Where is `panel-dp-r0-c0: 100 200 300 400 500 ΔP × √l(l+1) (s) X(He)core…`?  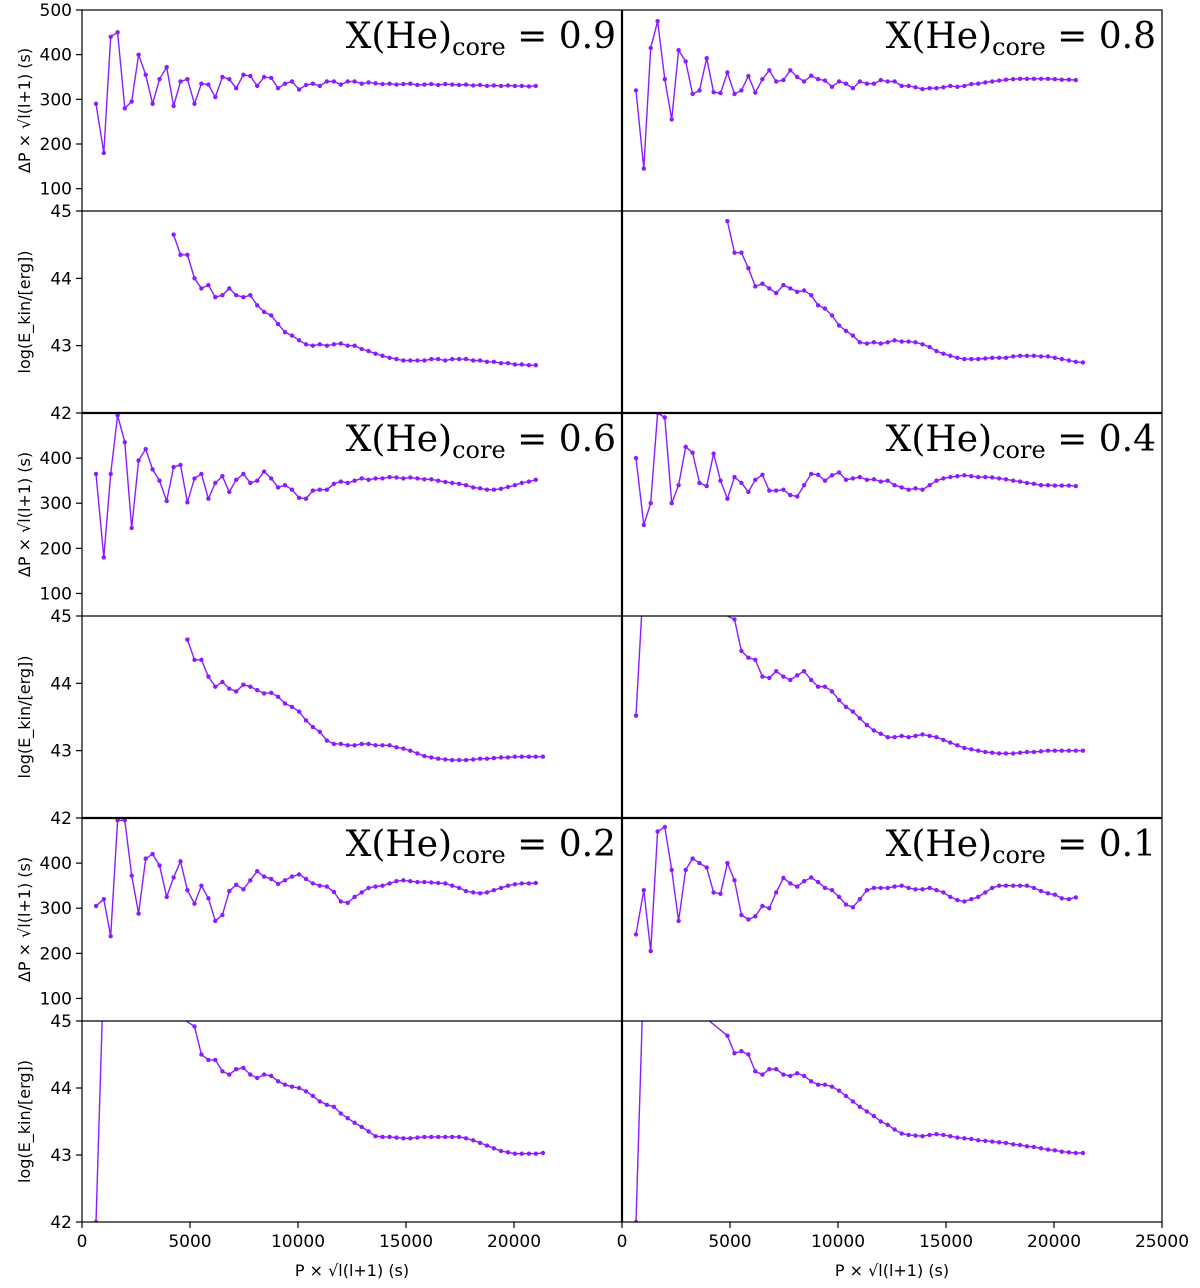 panel-dp-r0-c0: 100 200 300 400 500 ΔP × √l(l+1) (s) X(He)core… is located at coordinates (315, 100).